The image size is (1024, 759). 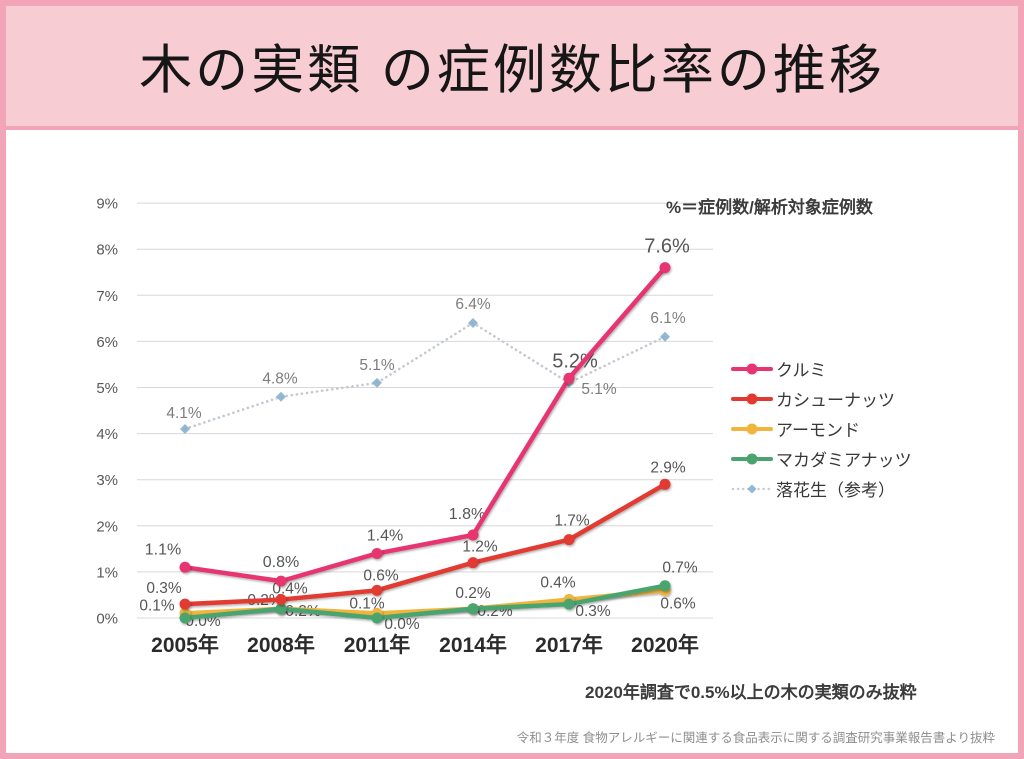 What do you see at coordinates (107, 480) in the screenshot?
I see `y-tick-label: 3%` at bounding box center [107, 480].